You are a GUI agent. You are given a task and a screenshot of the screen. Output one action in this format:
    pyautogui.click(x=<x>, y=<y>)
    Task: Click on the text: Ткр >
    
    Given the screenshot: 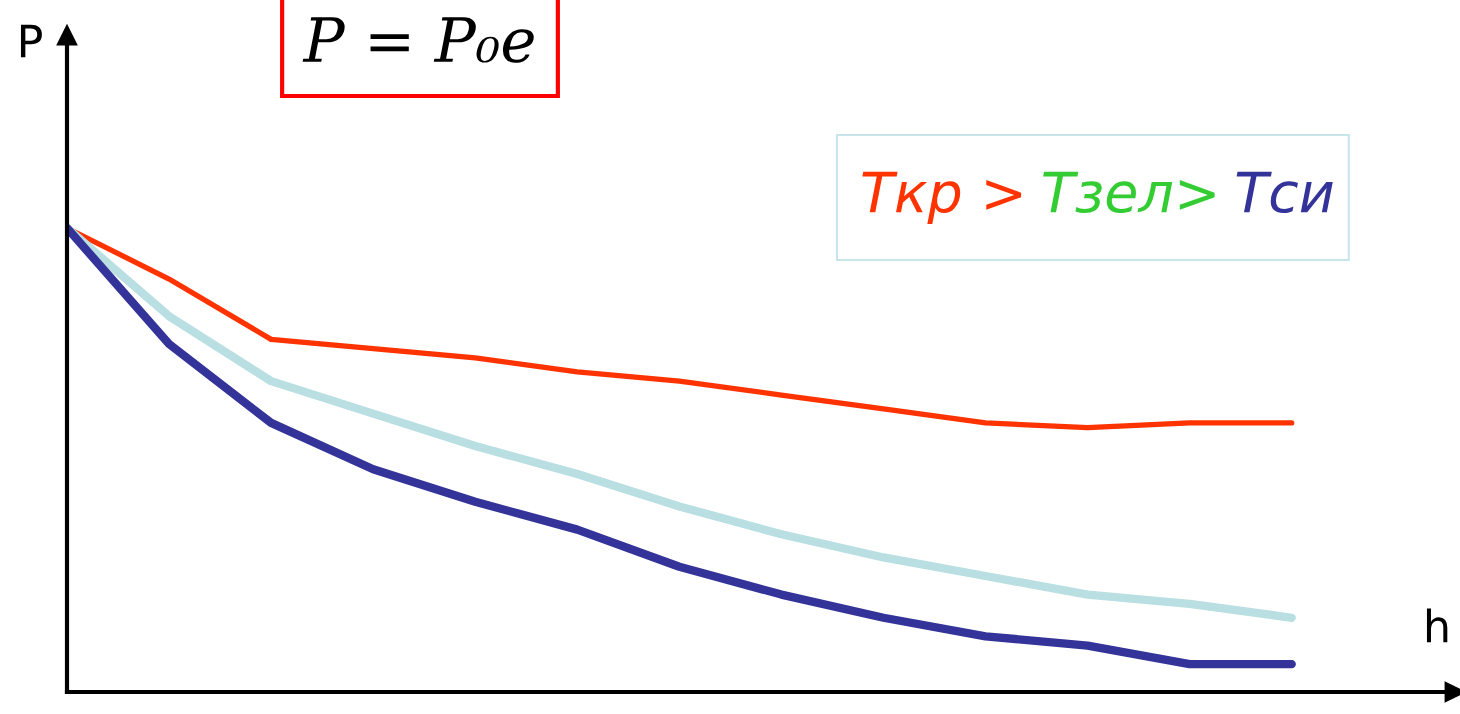 What is the action you would take?
    pyautogui.click(x=942, y=197)
    